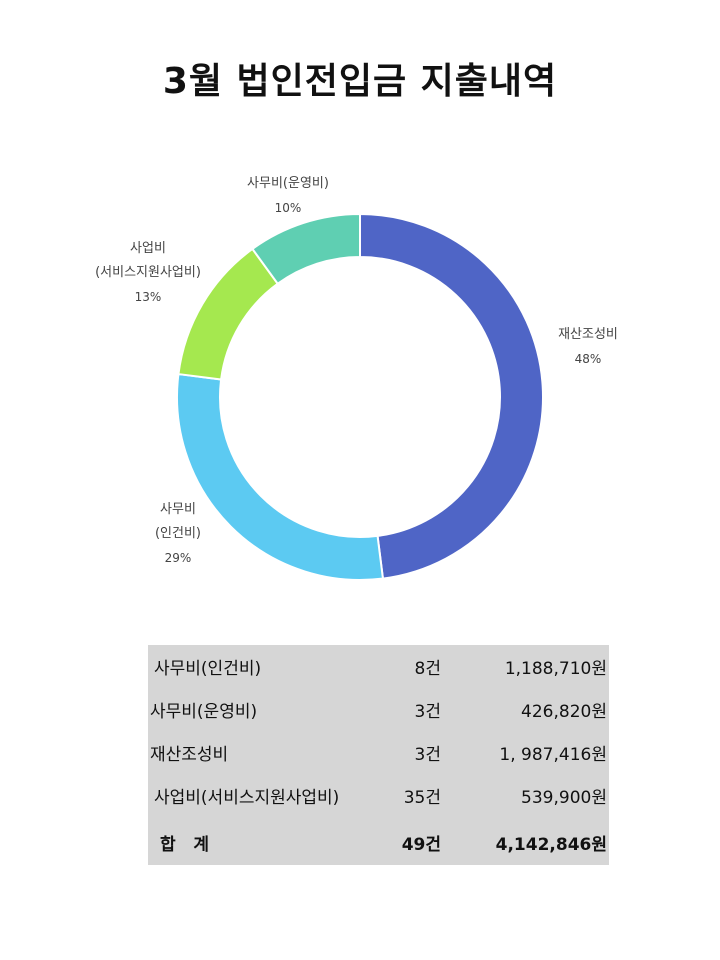  Describe the element at coordinates (378, 842) in the screenshot. I see `table-total-row: 합 계 49건 4,142,846원` at that location.